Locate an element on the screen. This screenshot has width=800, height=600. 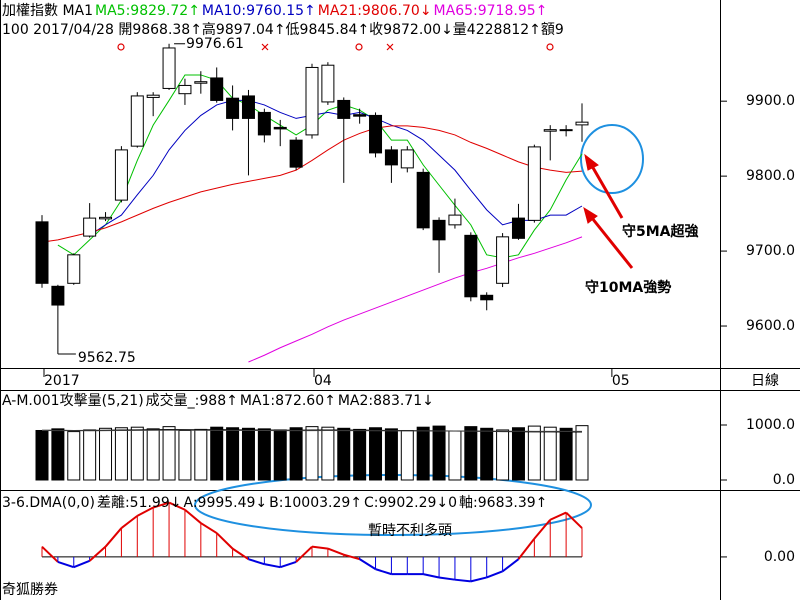
y-tick-label: 0.00 is located at coordinates (779, 557).